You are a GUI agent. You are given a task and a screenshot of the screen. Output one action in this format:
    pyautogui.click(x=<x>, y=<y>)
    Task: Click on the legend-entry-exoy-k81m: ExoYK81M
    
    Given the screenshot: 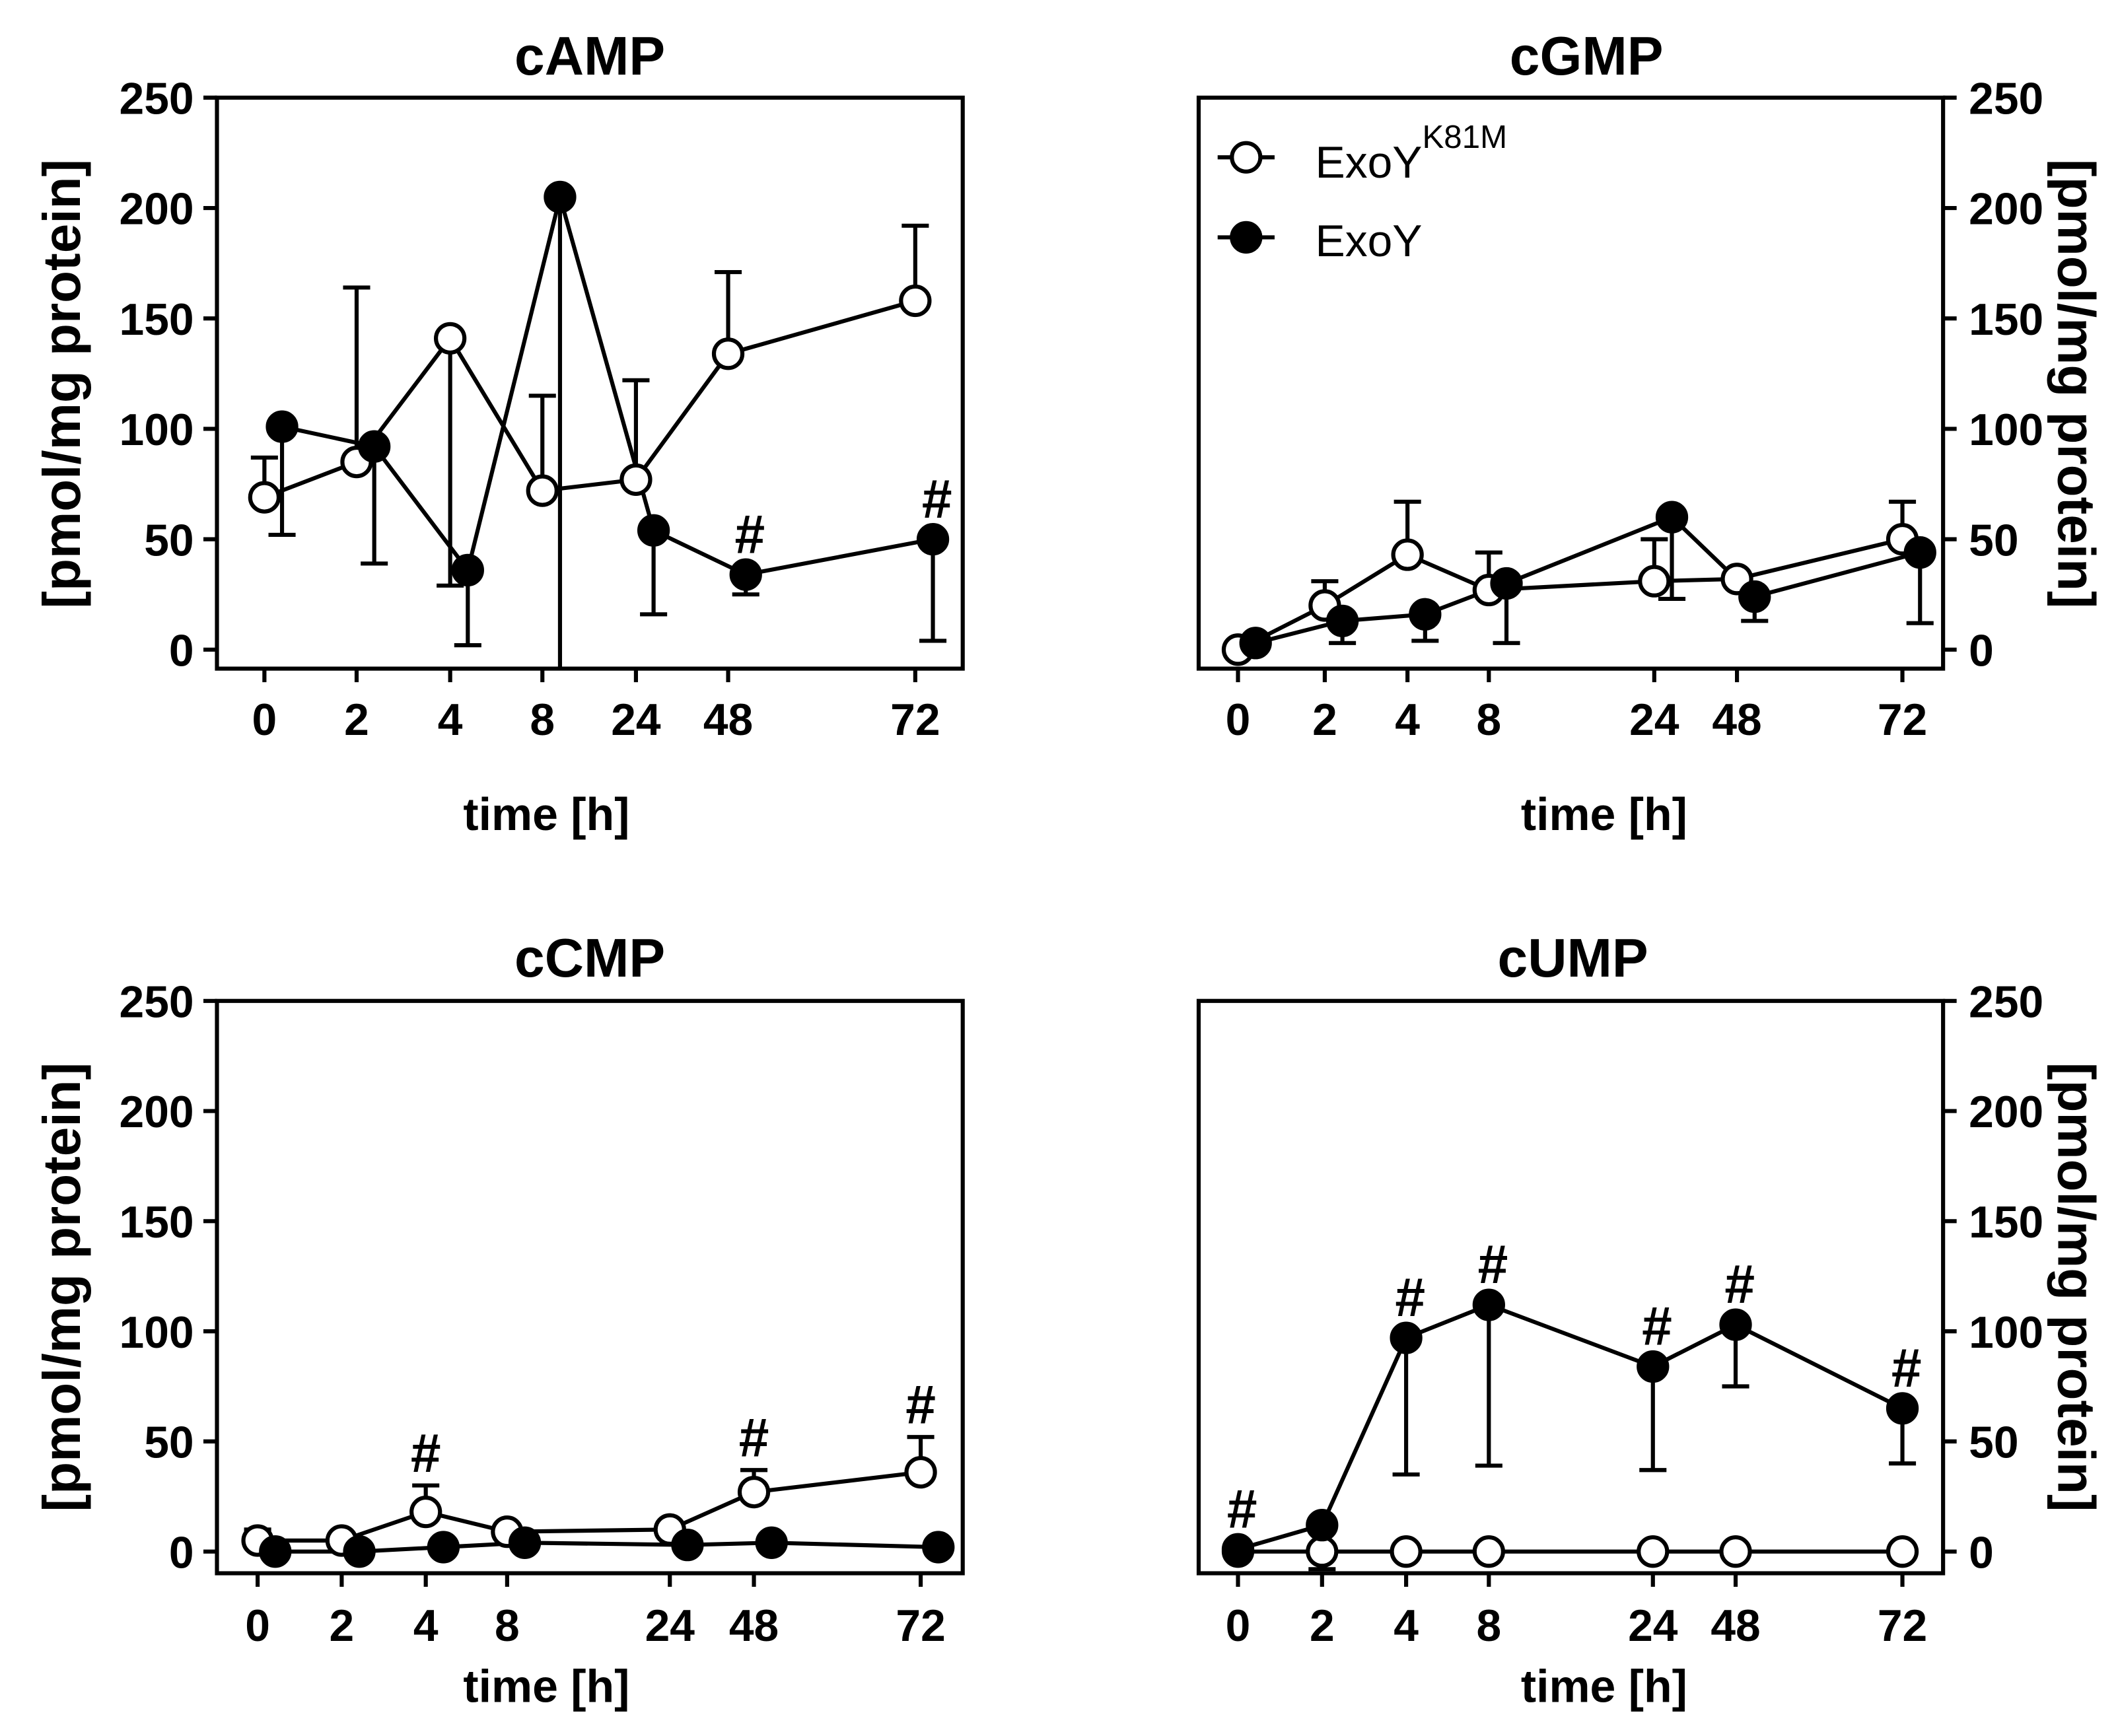 What is the action you would take?
    pyautogui.click(x=1362, y=153)
    